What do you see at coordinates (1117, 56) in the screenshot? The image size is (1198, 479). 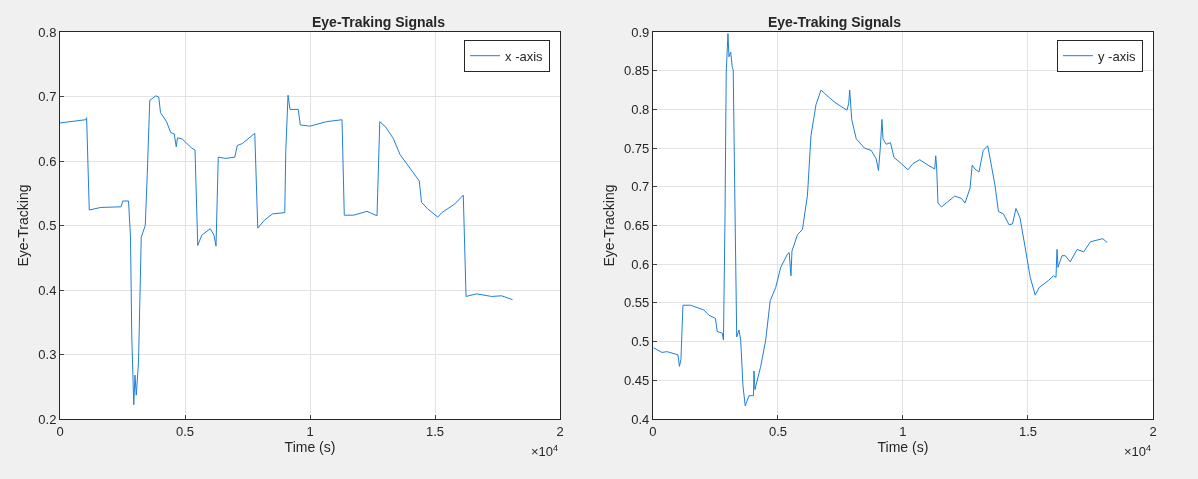 I see `legend-label: y -axis` at bounding box center [1117, 56].